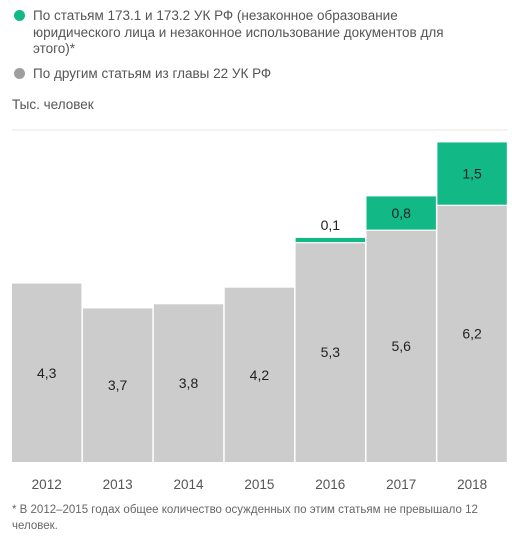 The image size is (512, 538). I want to click on bar-value-label: 5,6, so click(401, 346).